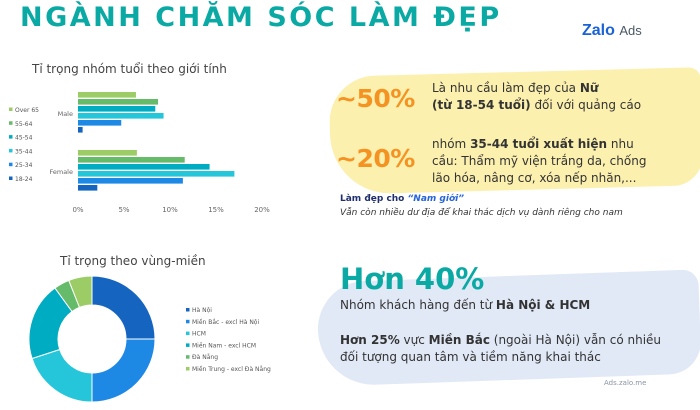 The width and height of the screenshot is (700, 410). Describe the element at coordinates (598, 30) in the screenshot. I see `brand-zalo: Zalo` at that location.